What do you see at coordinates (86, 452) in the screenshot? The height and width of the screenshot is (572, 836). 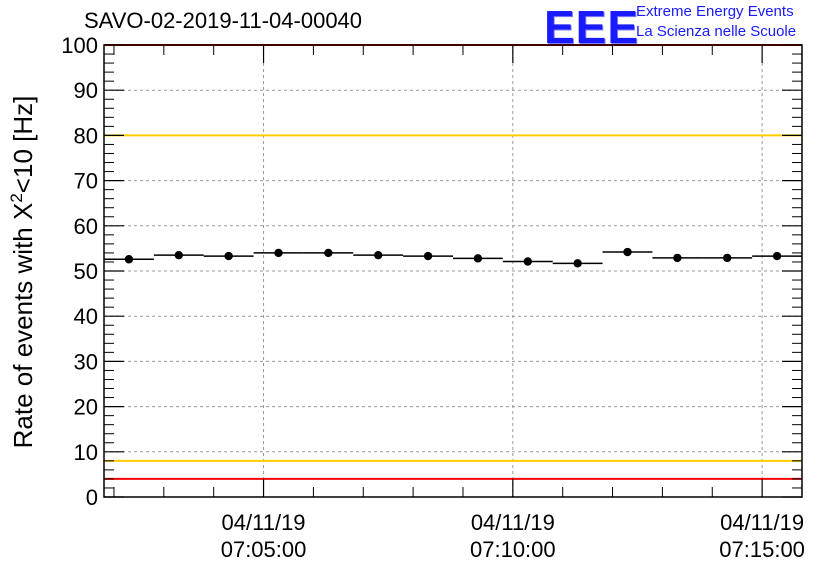 I see `y-tick-label: 10` at bounding box center [86, 452].